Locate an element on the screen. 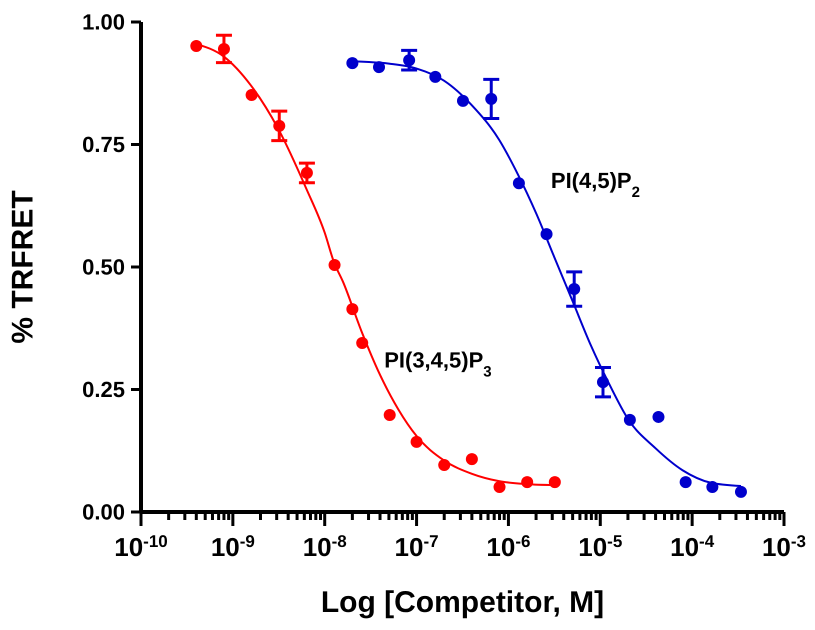 The height and width of the screenshot is (630, 815). y-tick-label: 1.00 is located at coordinates (103, 22).